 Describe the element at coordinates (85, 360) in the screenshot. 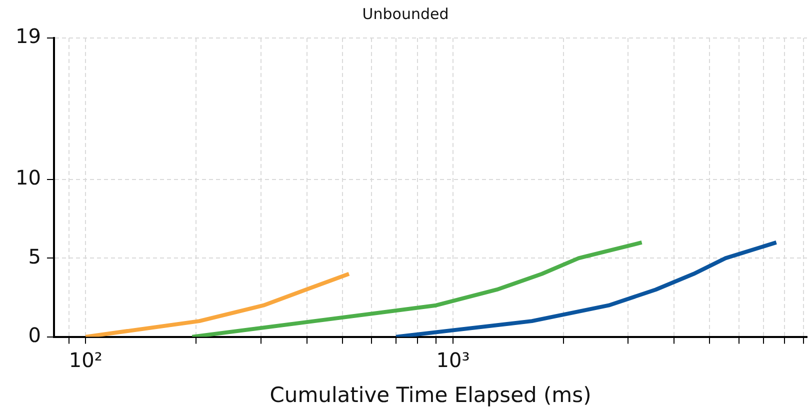

I see `x-tick-label: 10²` at that location.